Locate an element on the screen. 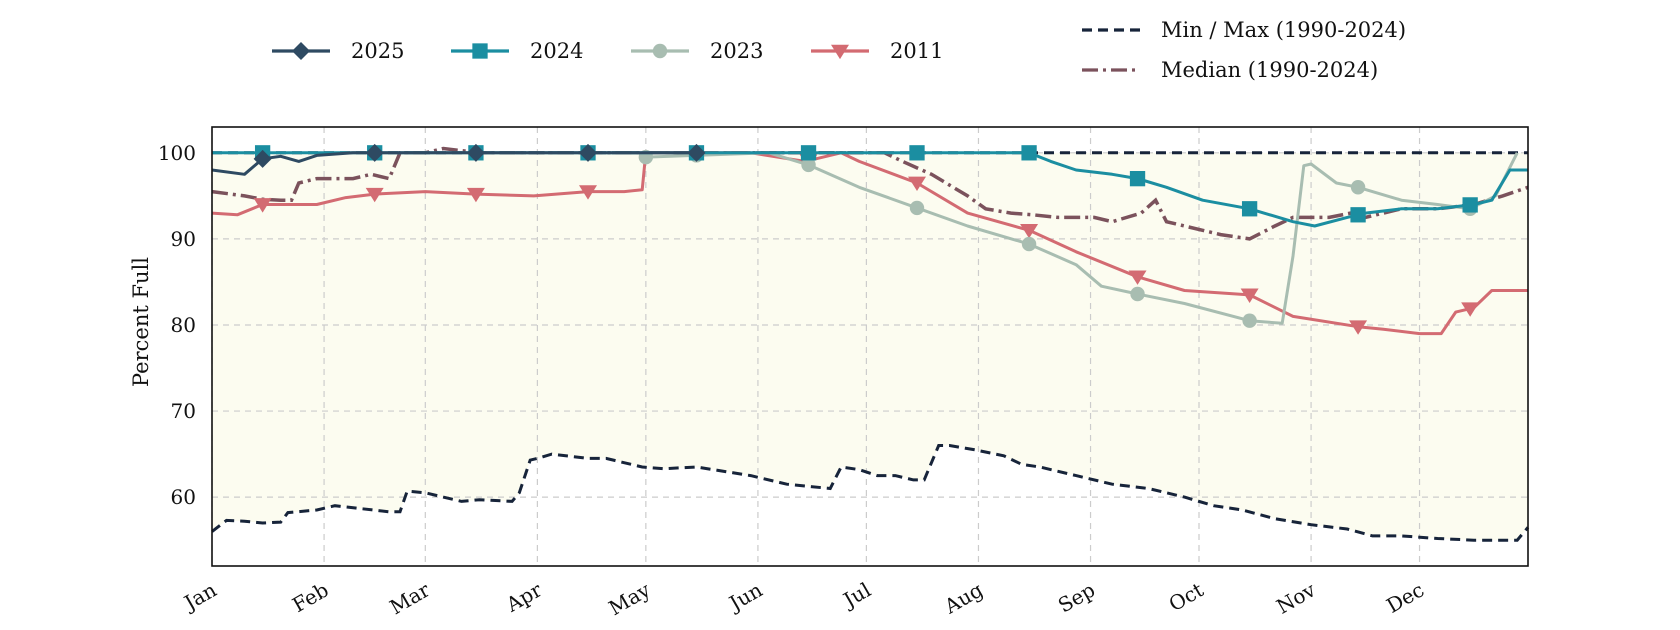 The image size is (1680, 630). y-tick-label: 70 is located at coordinates (183, 411).